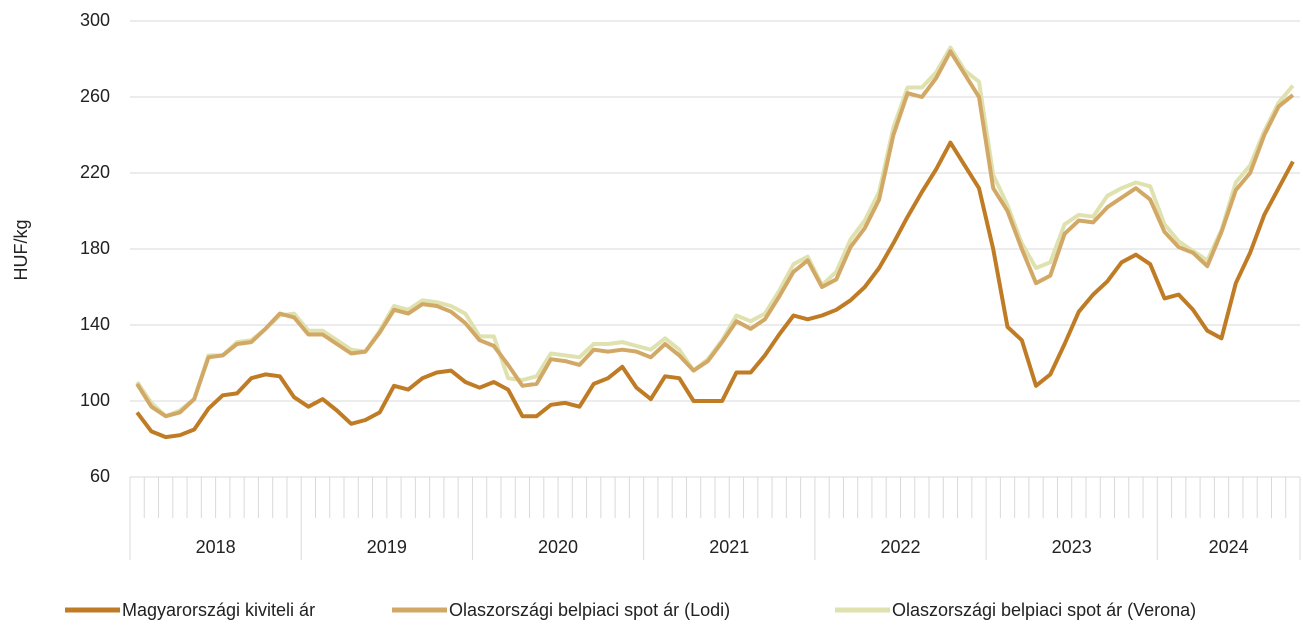 This screenshot has height=633, width=1303. What do you see at coordinates (100, 476) in the screenshot?
I see `y-tick-label: 60` at bounding box center [100, 476].